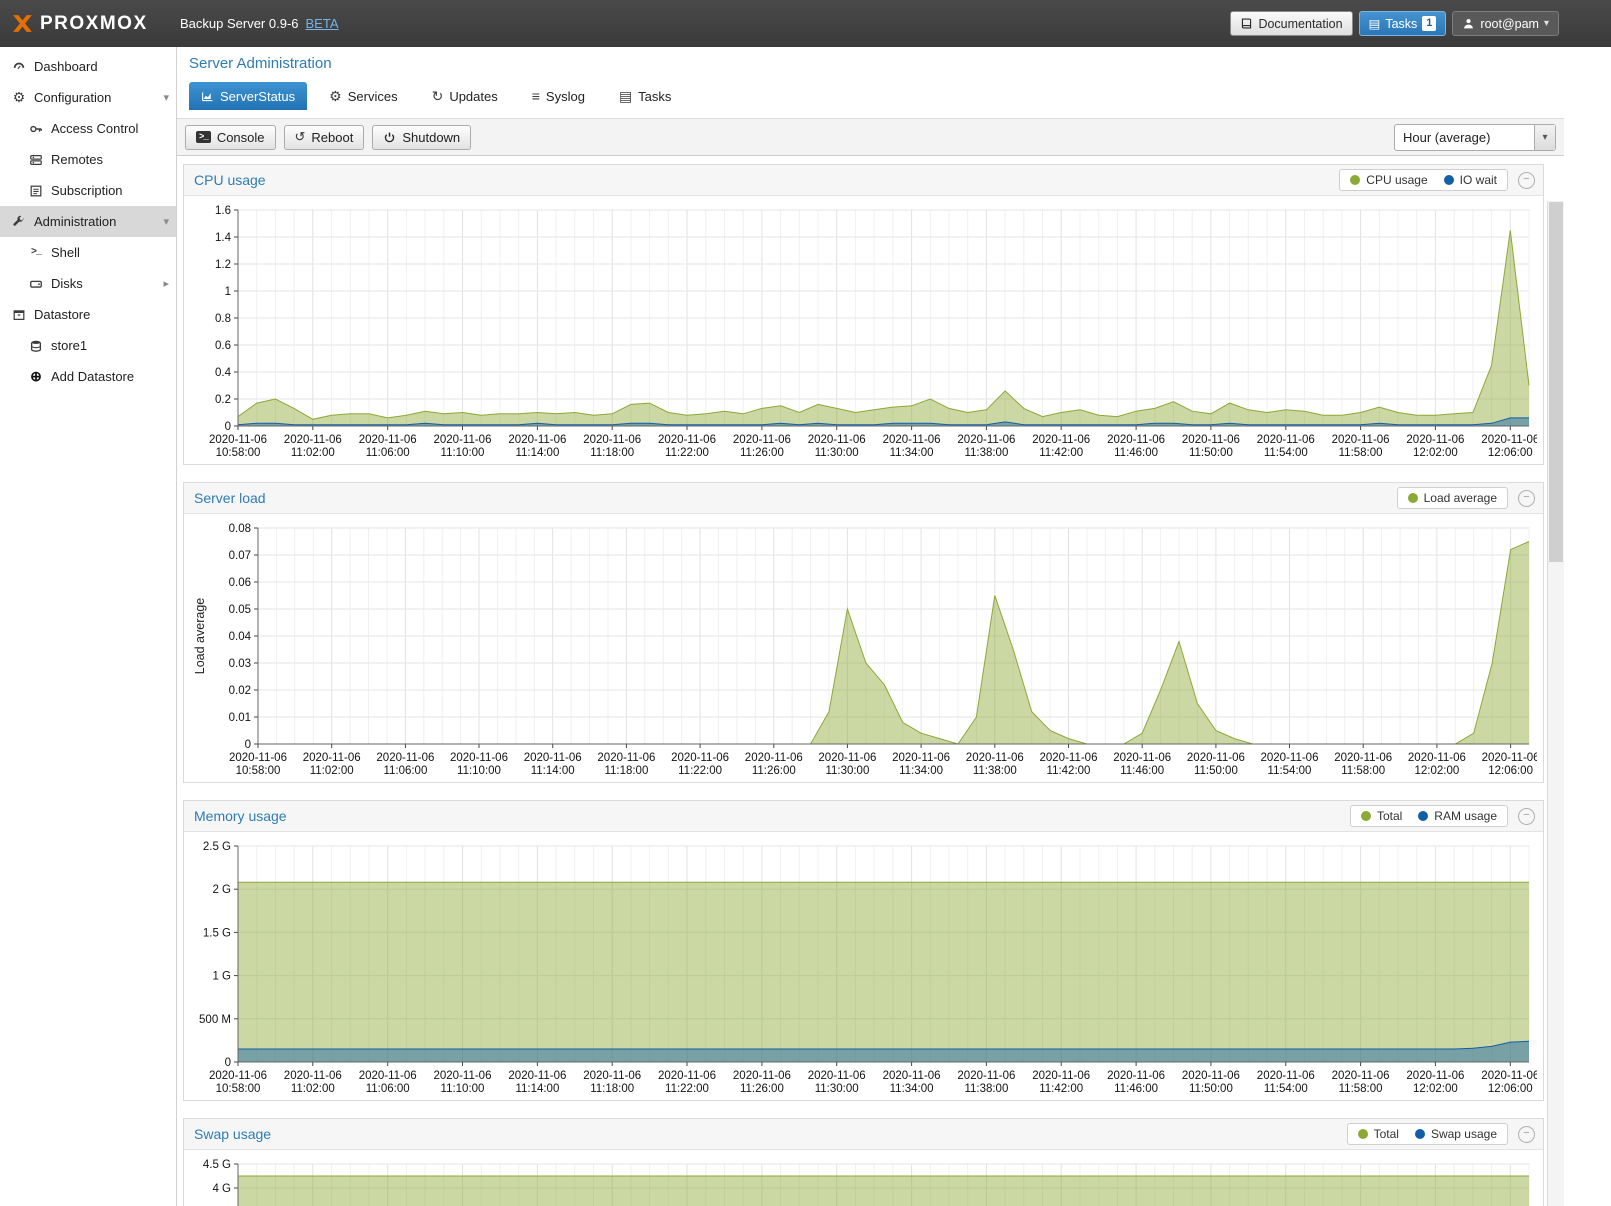  Describe the element at coordinates (1300, 23) in the screenshot. I see `documentation-label: Documentation` at that location.